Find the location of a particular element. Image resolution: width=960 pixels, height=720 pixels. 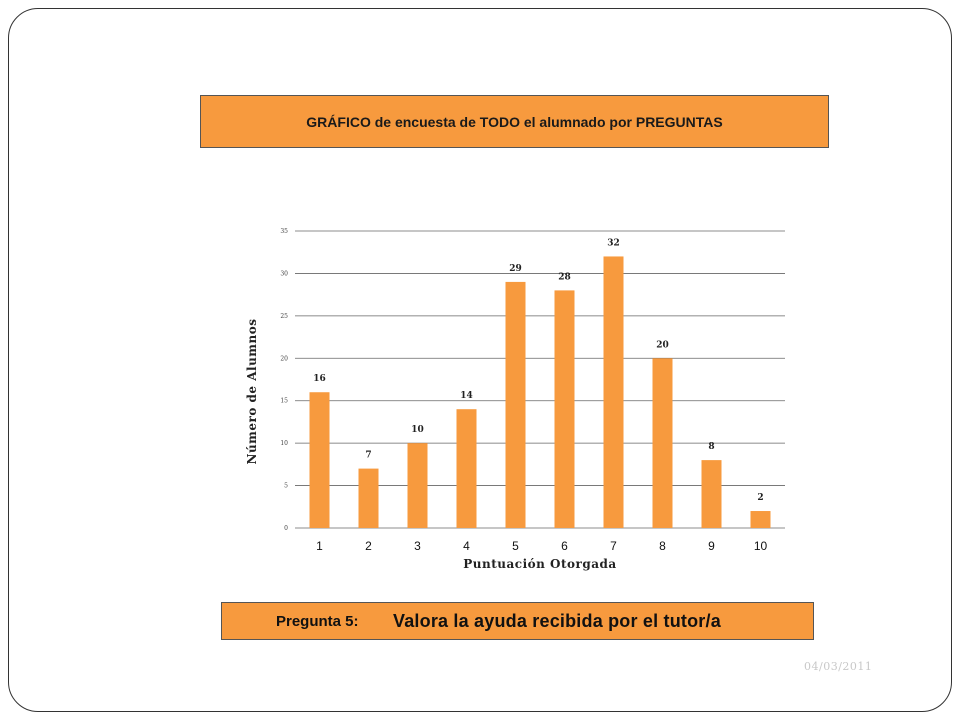

data-label: 8 is located at coordinates (711, 447).